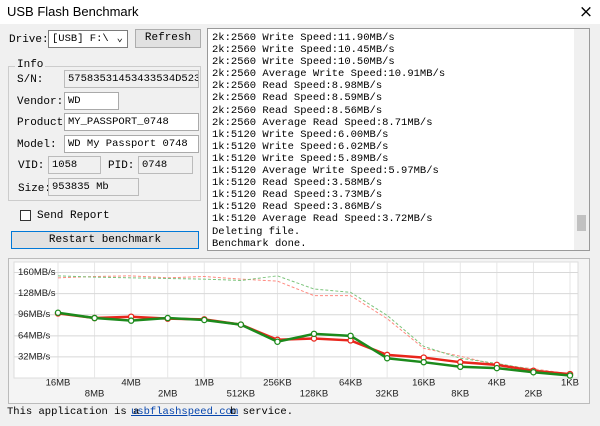 This screenshot has height=426, width=600. What do you see at coordinates (29, 40) in the screenshot?
I see `drive-label: Drive:` at bounding box center [29, 40].